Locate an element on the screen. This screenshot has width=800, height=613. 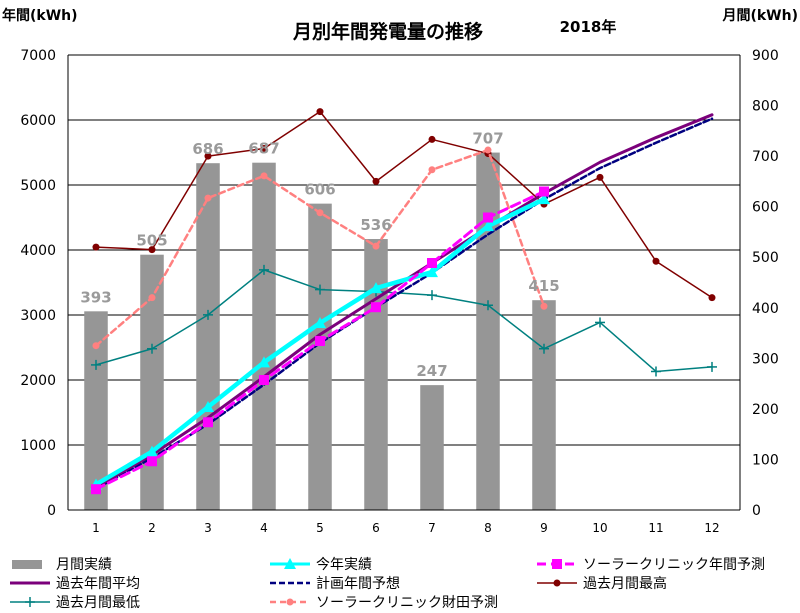
x-tick-label: 8 is located at coordinates (488, 528).